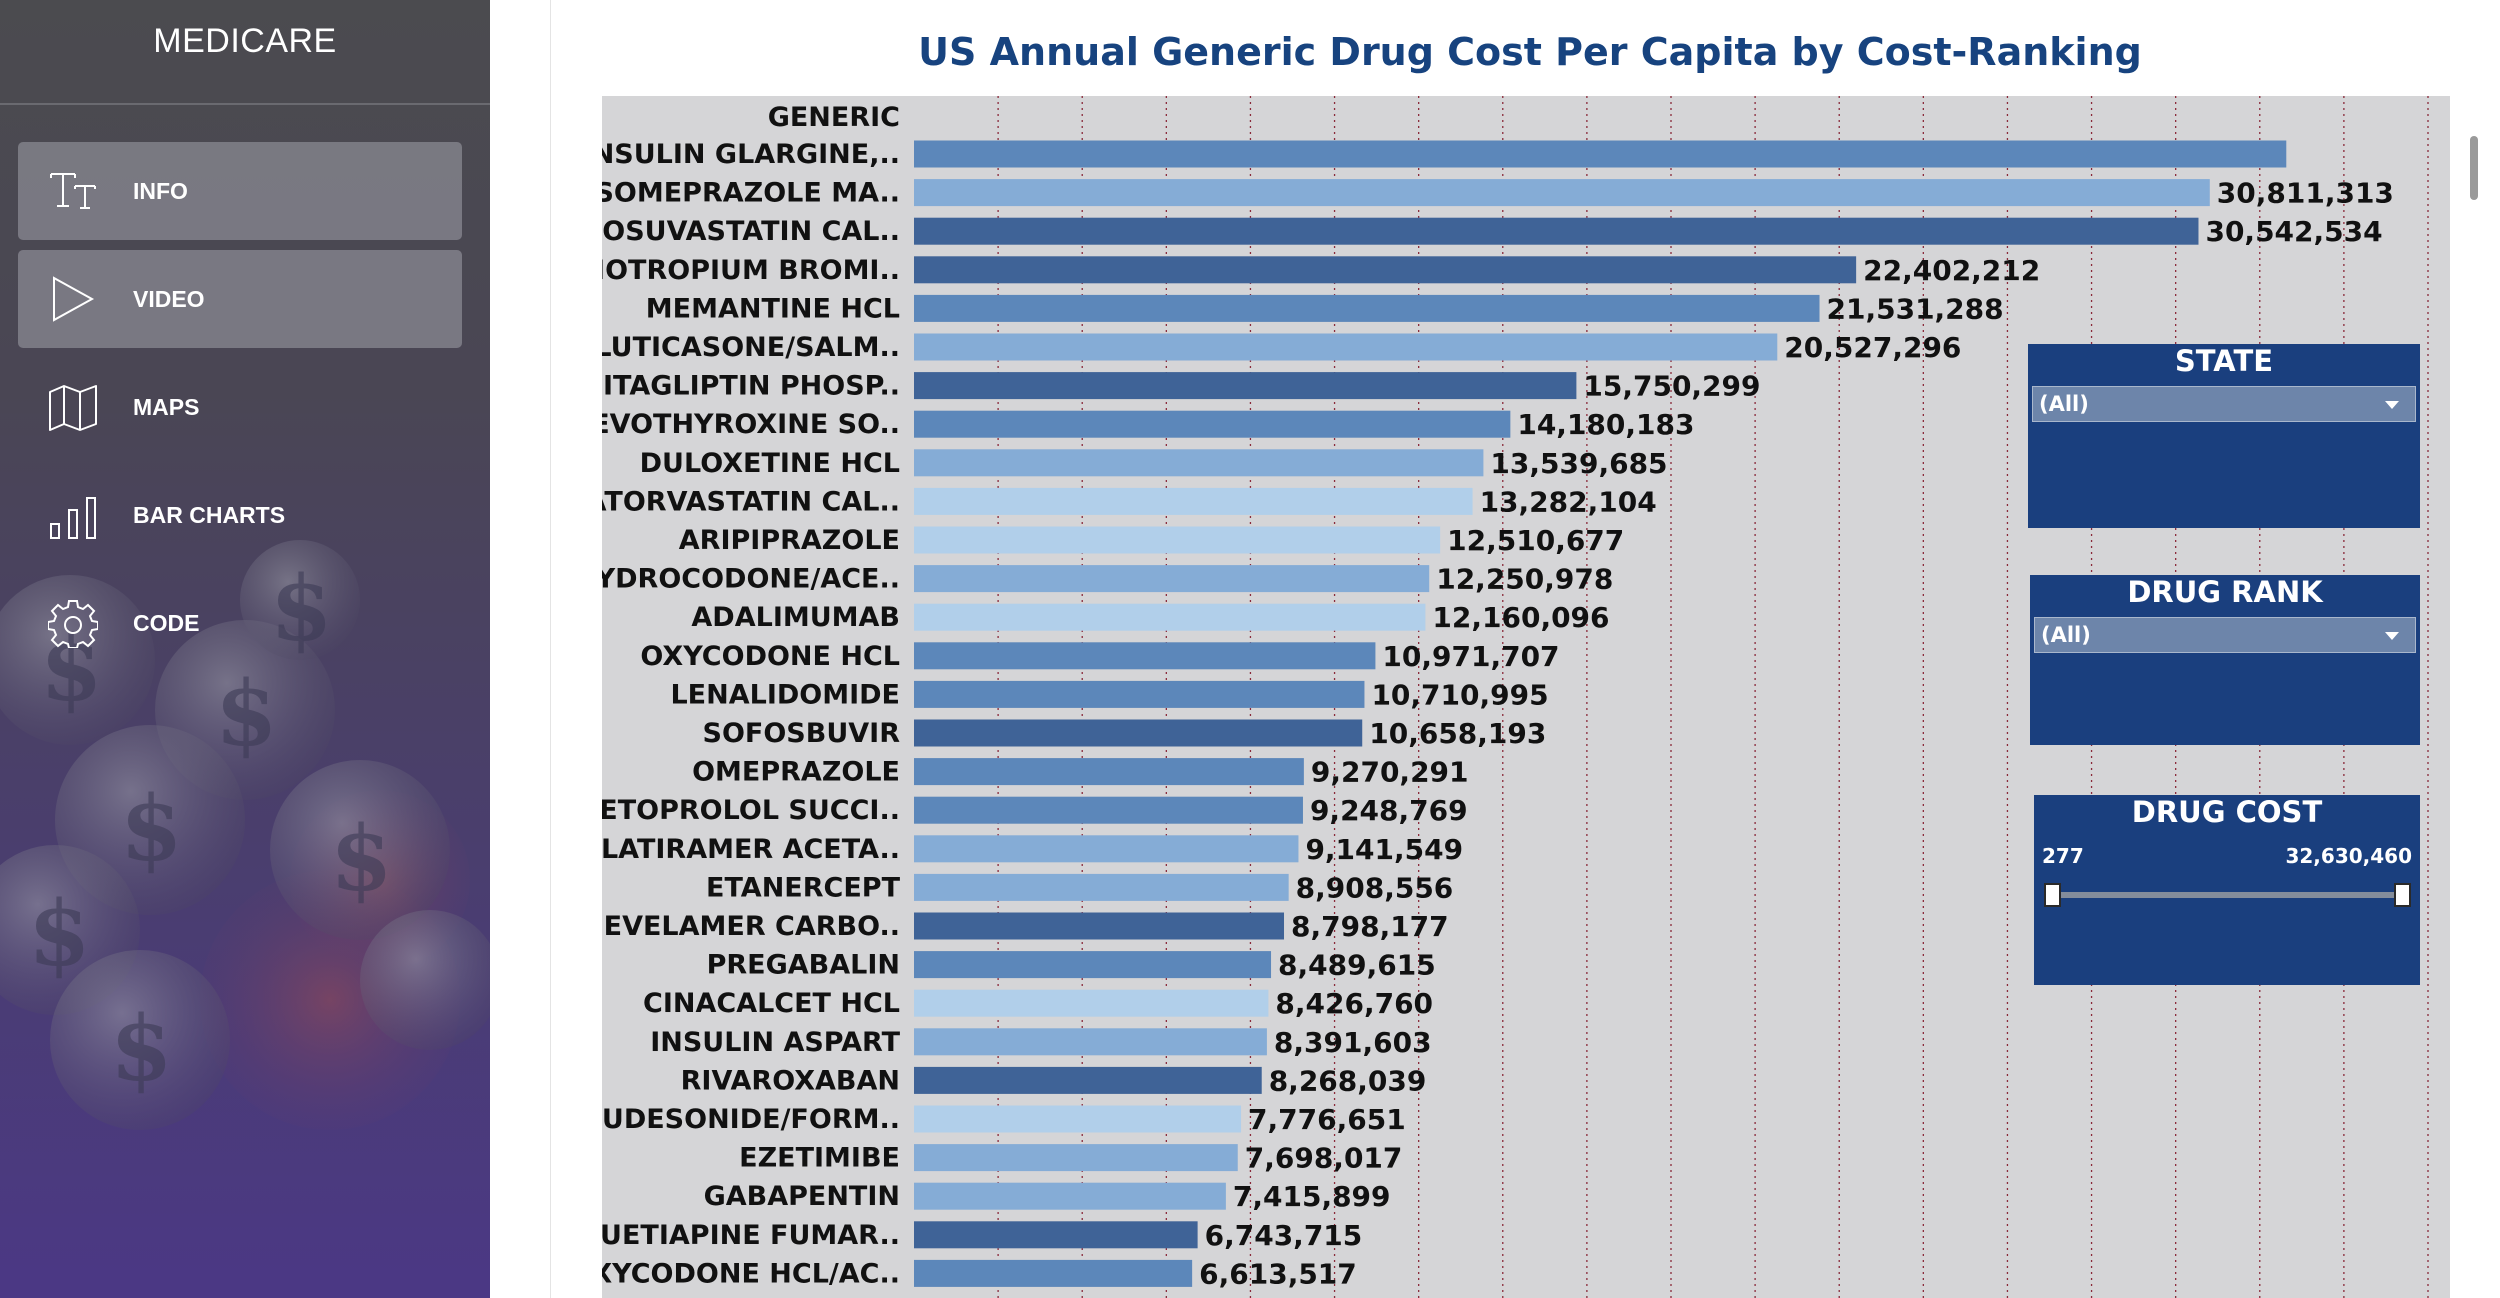  Describe the element at coordinates (751, 1235) in the screenshot. I see `category-label: QUETIAPINE FUMAR..` at that location.